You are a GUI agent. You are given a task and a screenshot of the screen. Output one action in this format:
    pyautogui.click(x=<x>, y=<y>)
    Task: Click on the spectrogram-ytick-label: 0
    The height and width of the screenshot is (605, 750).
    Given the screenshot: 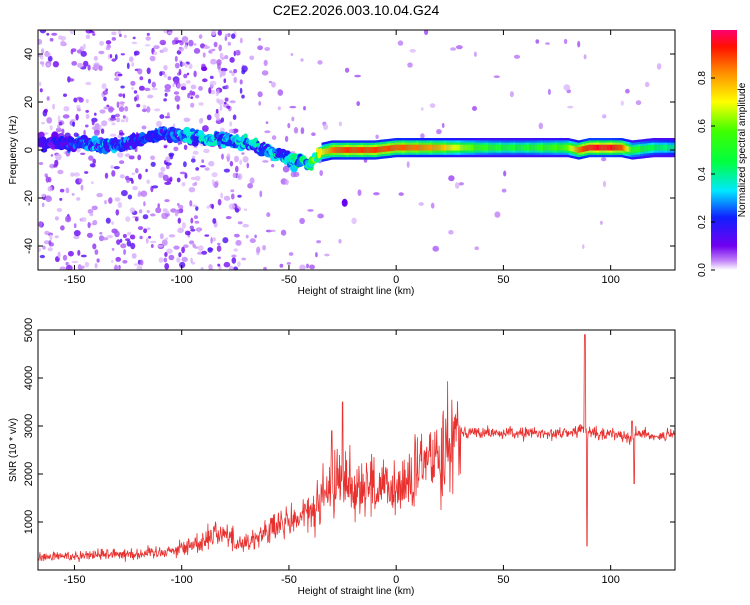 What is the action you would take?
    pyautogui.click(x=29, y=150)
    